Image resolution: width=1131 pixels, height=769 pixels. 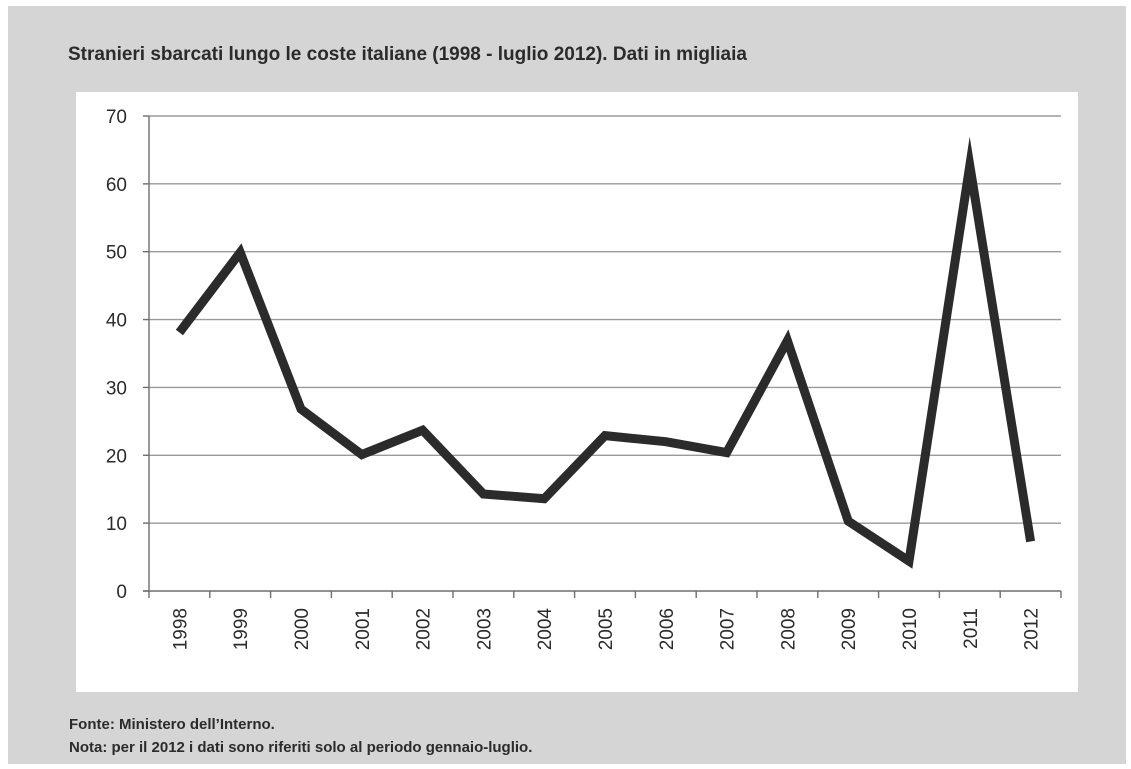 I want to click on y-tick-label: 0, so click(x=121, y=592).